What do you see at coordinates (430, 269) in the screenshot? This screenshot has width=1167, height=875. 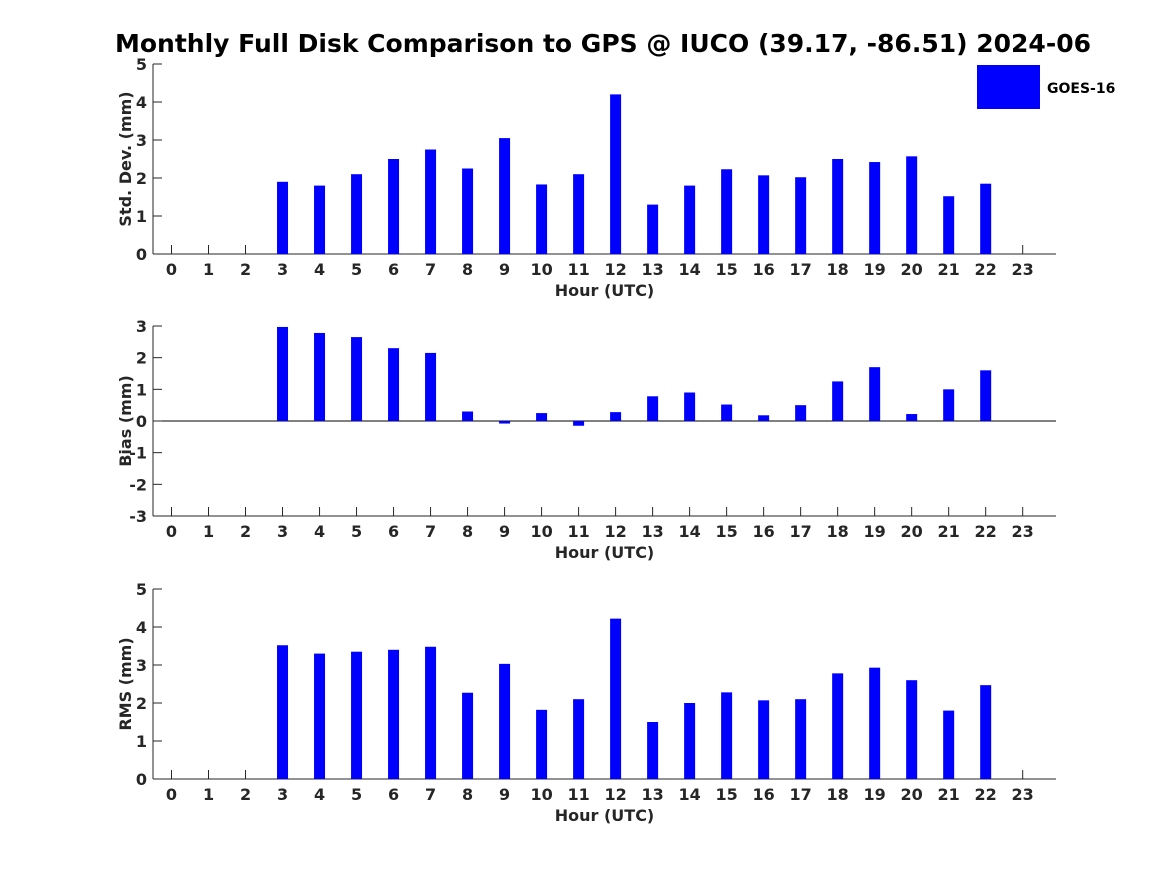 I see `stddev-x-tick-label: 7` at bounding box center [430, 269].